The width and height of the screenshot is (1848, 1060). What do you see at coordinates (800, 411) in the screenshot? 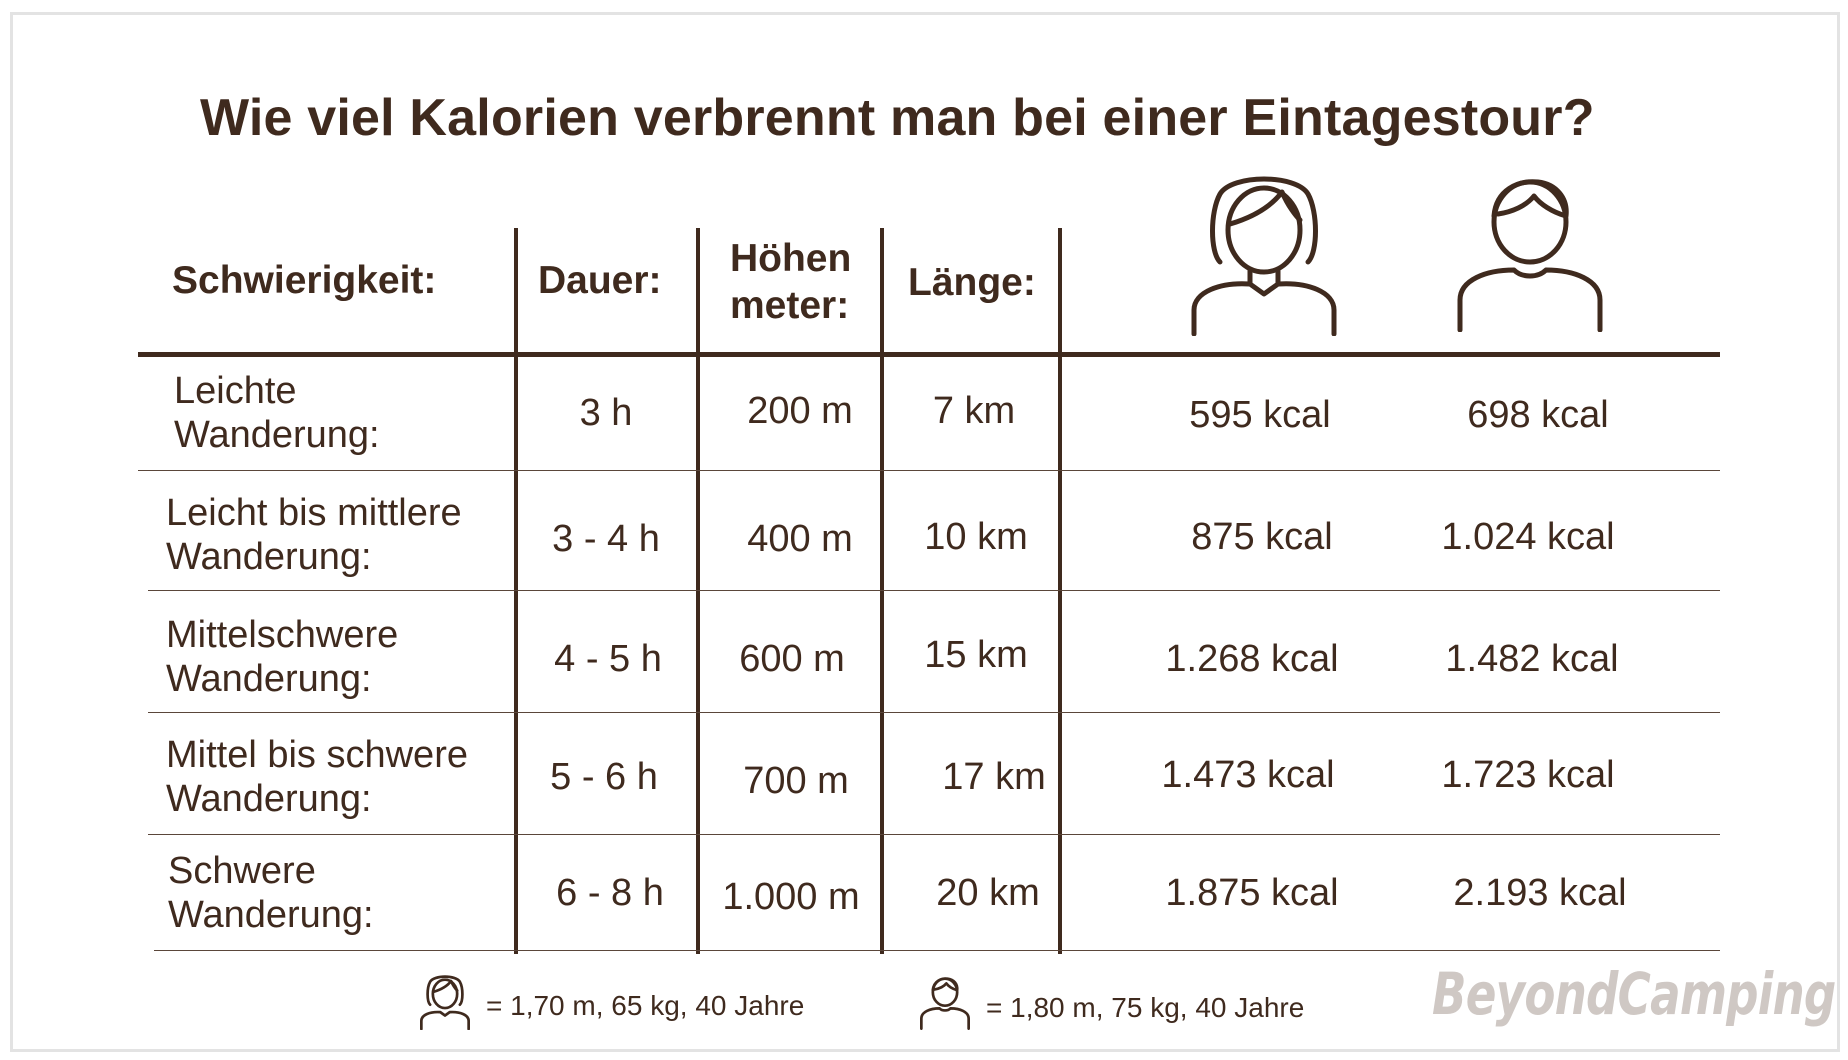
I see `elevation-cell: 200 m` at bounding box center [800, 411].